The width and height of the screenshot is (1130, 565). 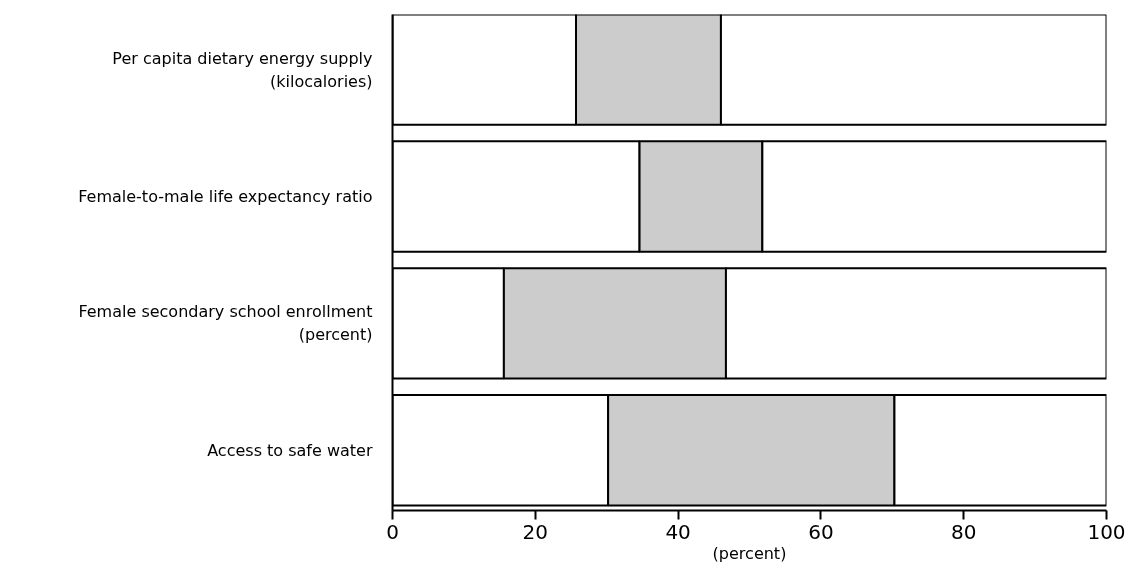 What do you see at coordinates (535, 531) in the screenshot?
I see `x-tick-label: 20` at bounding box center [535, 531].